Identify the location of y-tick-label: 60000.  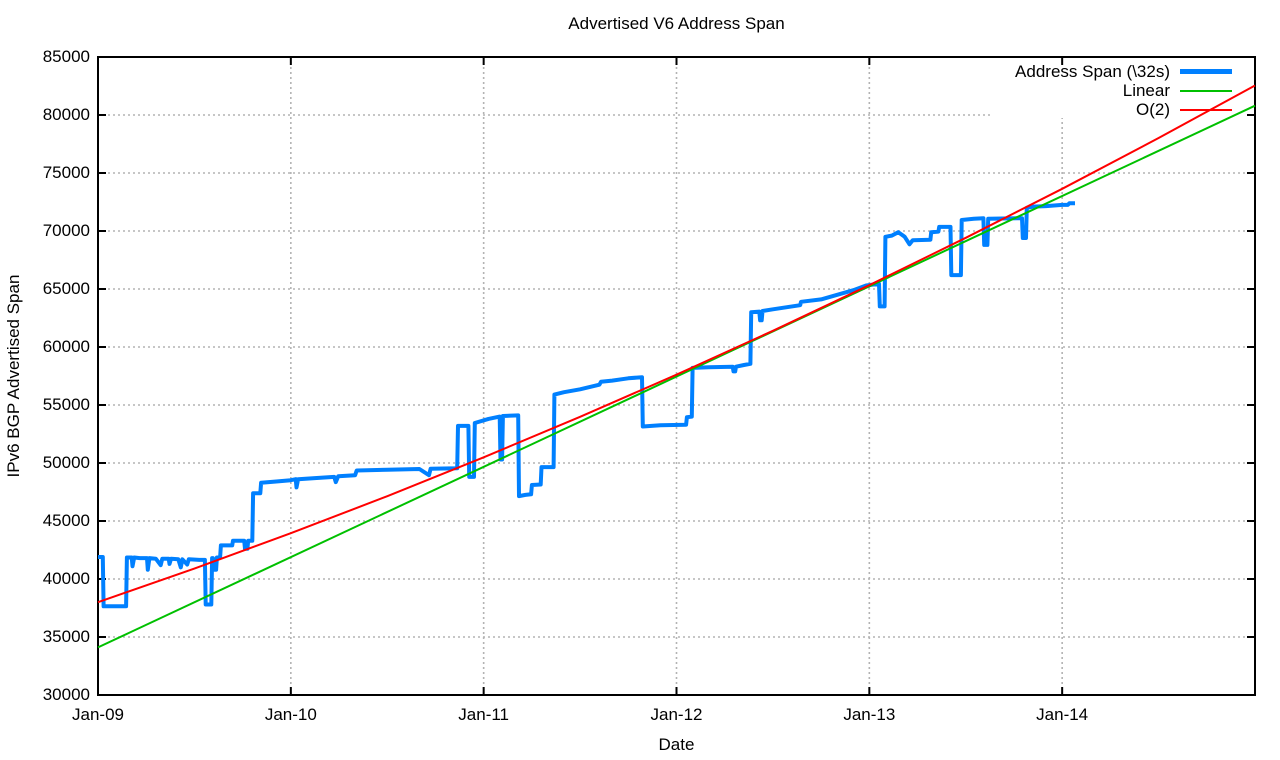
(66, 346).